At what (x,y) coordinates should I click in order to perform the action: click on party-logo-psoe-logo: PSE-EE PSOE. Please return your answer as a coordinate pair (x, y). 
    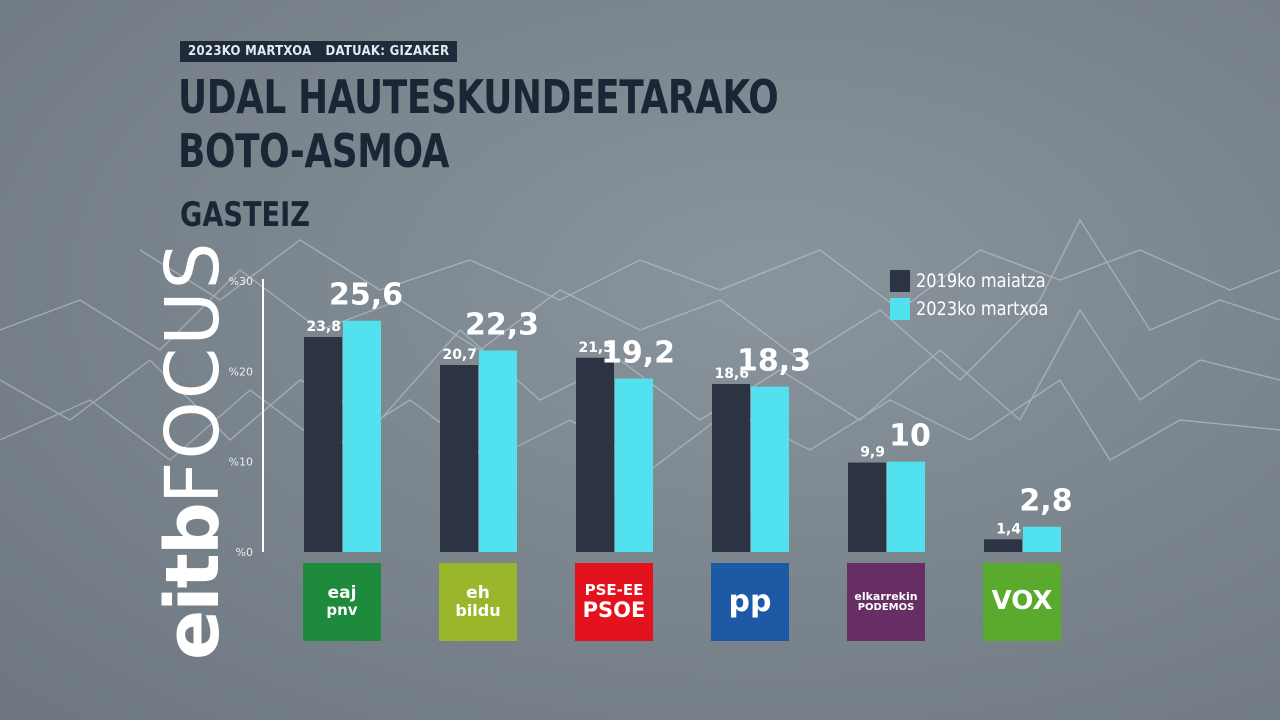
    Looking at the image, I should click on (614, 602).